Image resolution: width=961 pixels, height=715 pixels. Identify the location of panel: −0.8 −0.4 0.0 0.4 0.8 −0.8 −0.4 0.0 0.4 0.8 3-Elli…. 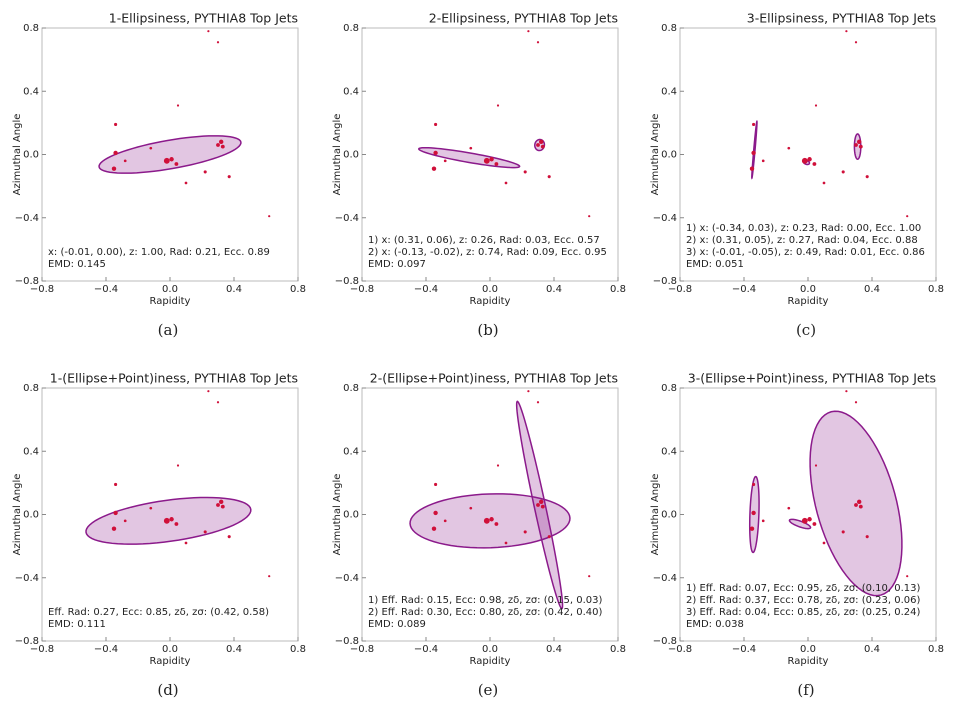
(797, 175).